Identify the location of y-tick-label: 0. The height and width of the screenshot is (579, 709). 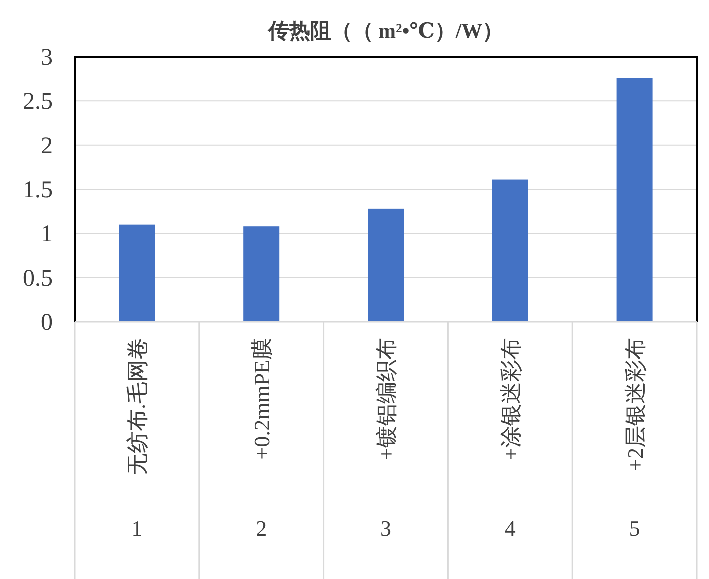
(47, 323).